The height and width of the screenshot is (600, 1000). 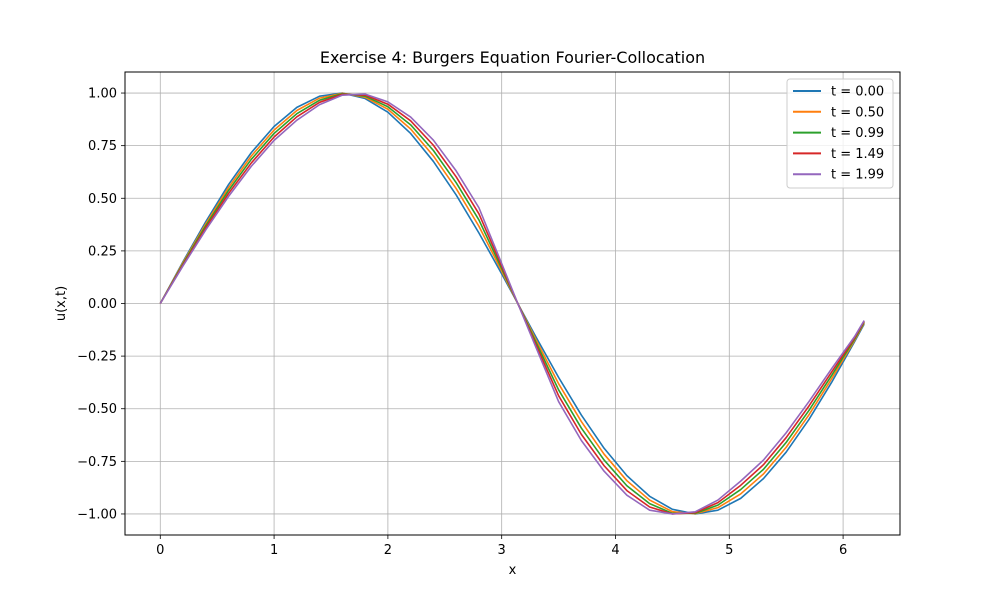 What do you see at coordinates (843, 550) in the screenshot?
I see `x-tick-label: 6` at bounding box center [843, 550].